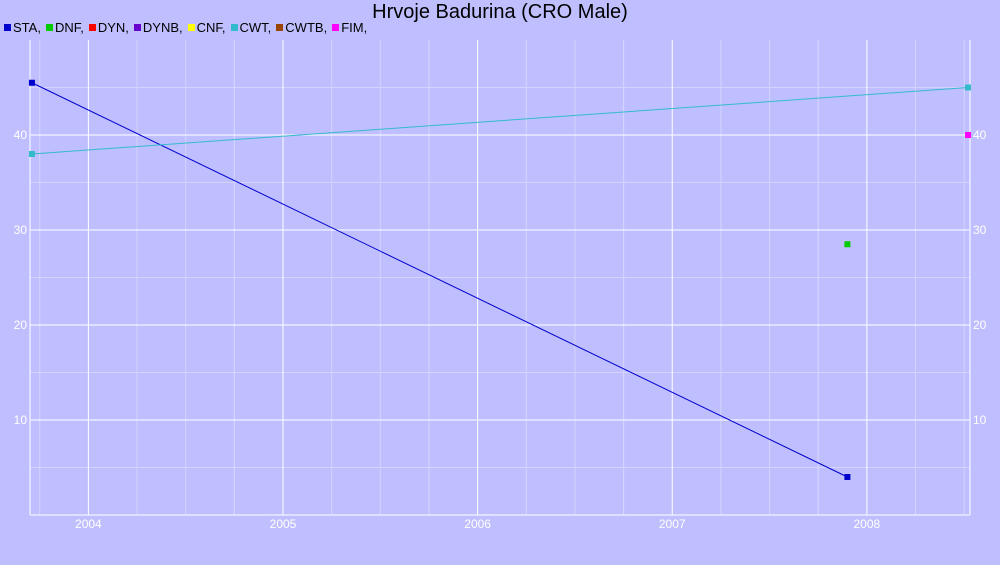 The height and width of the screenshot is (565, 1000). What do you see at coordinates (980, 135) in the screenshot?
I see `y-tick-label-right: 40` at bounding box center [980, 135].